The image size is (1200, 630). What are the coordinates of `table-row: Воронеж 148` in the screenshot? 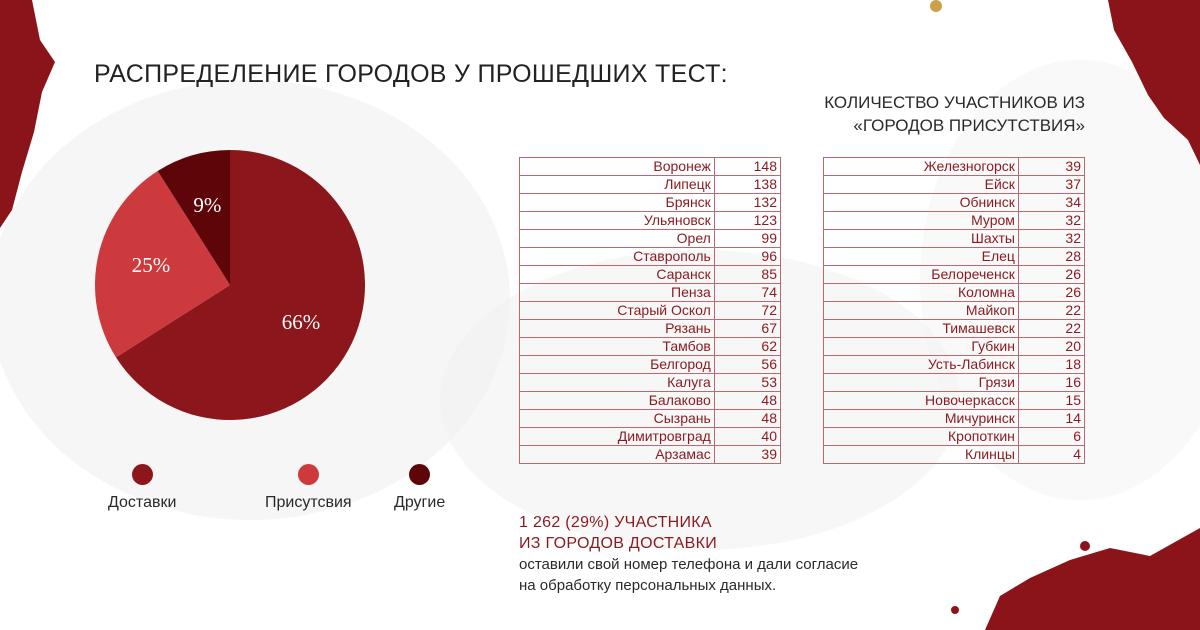 It's located at (650, 166).